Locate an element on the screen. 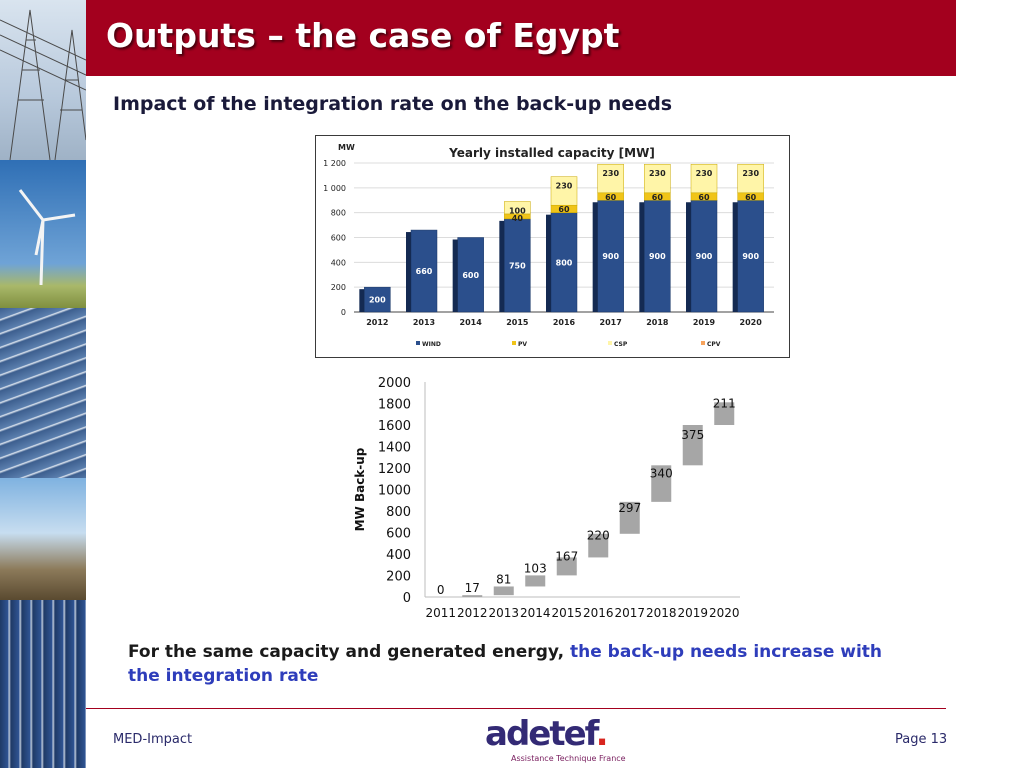  solar-panels-image is located at coordinates (43, 393).